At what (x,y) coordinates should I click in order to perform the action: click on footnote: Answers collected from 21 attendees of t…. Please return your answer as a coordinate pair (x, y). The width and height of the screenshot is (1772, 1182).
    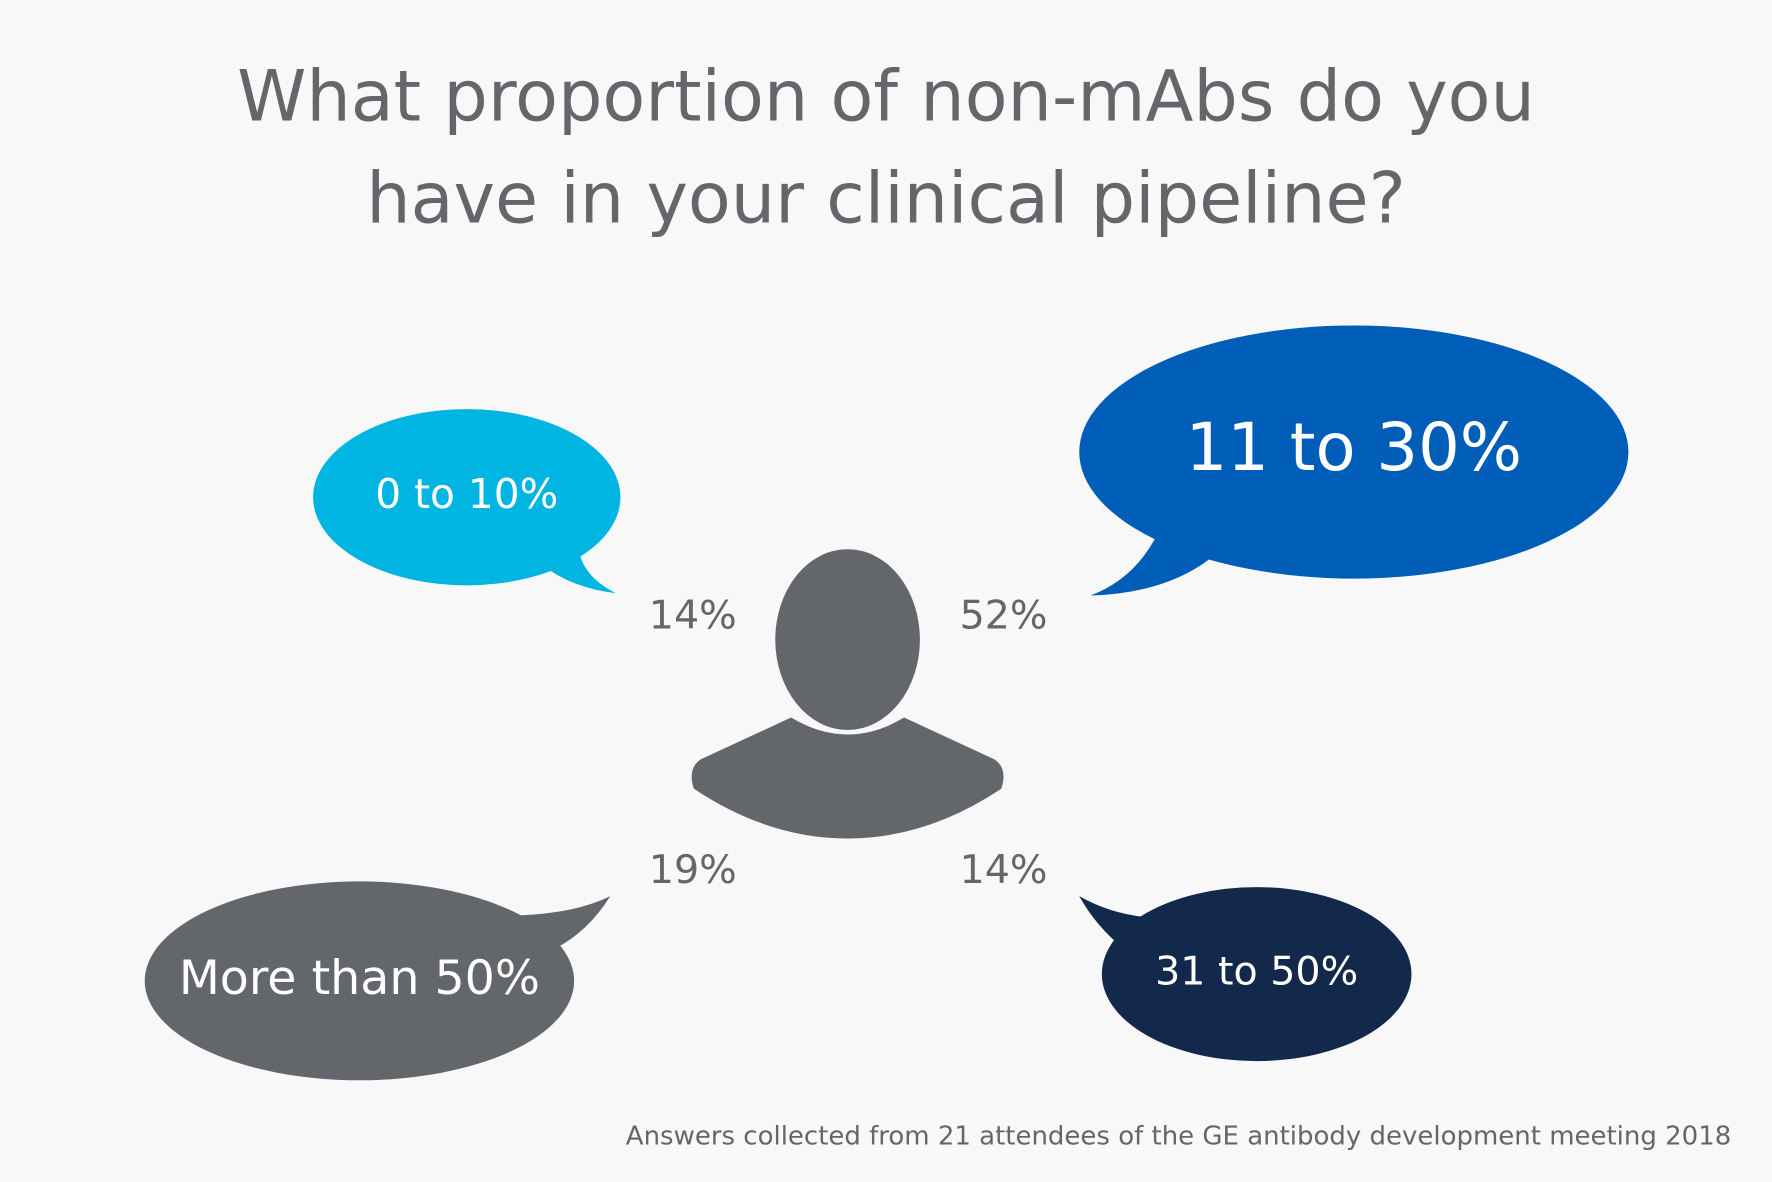
    Looking at the image, I should click on (1178, 1136).